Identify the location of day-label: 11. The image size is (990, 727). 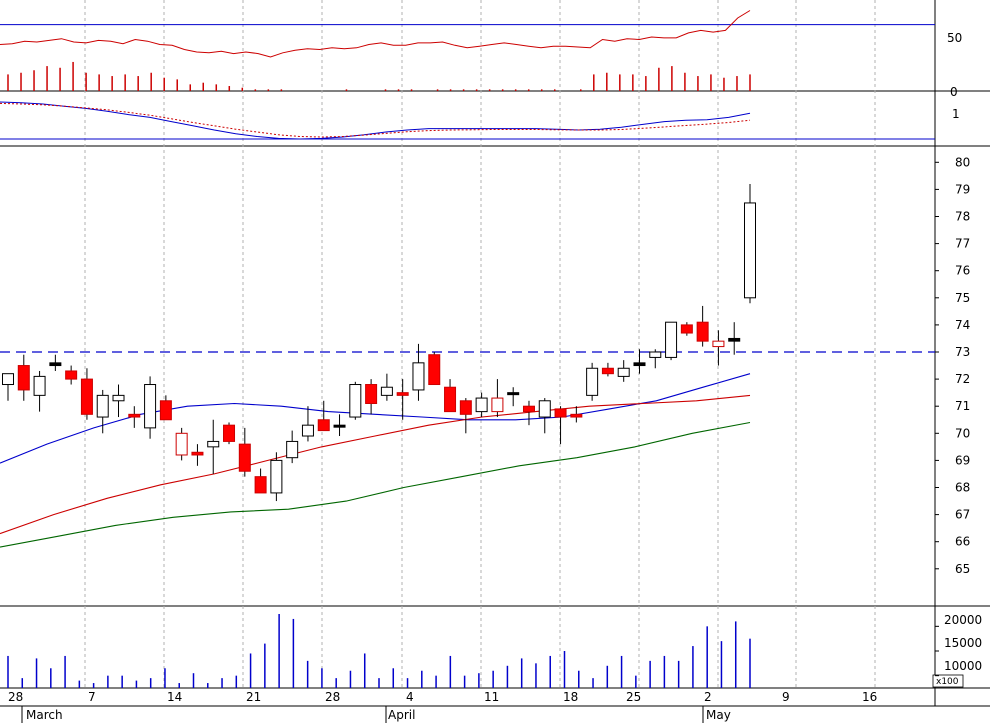
(491, 697).